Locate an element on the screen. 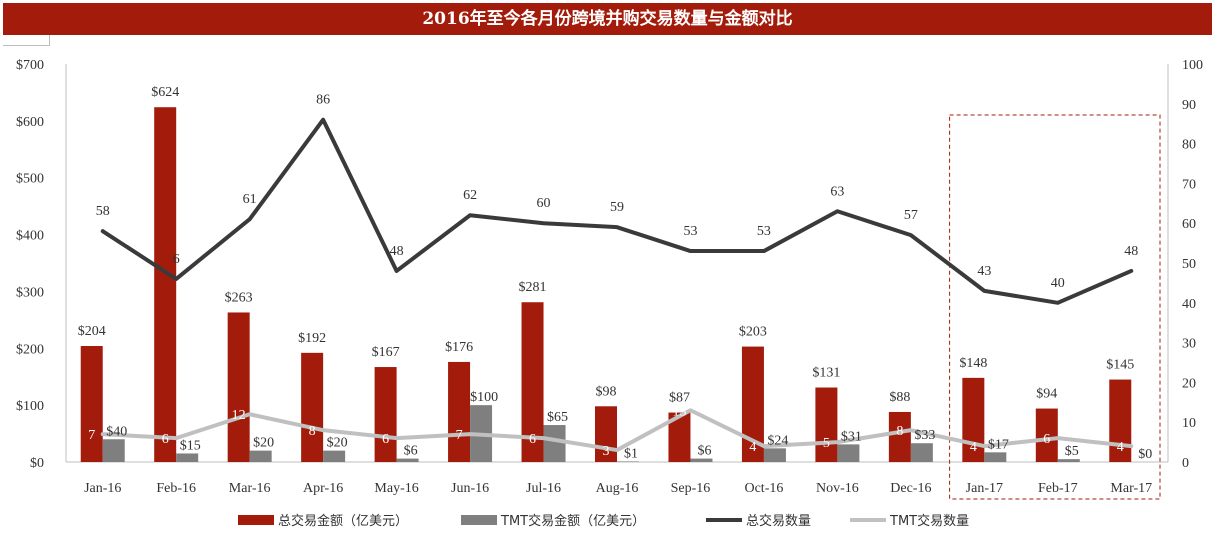 Image resolution: width=1214 pixels, height=536 pixels. data-label-total-count: 43 is located at coordinates (984, 271).